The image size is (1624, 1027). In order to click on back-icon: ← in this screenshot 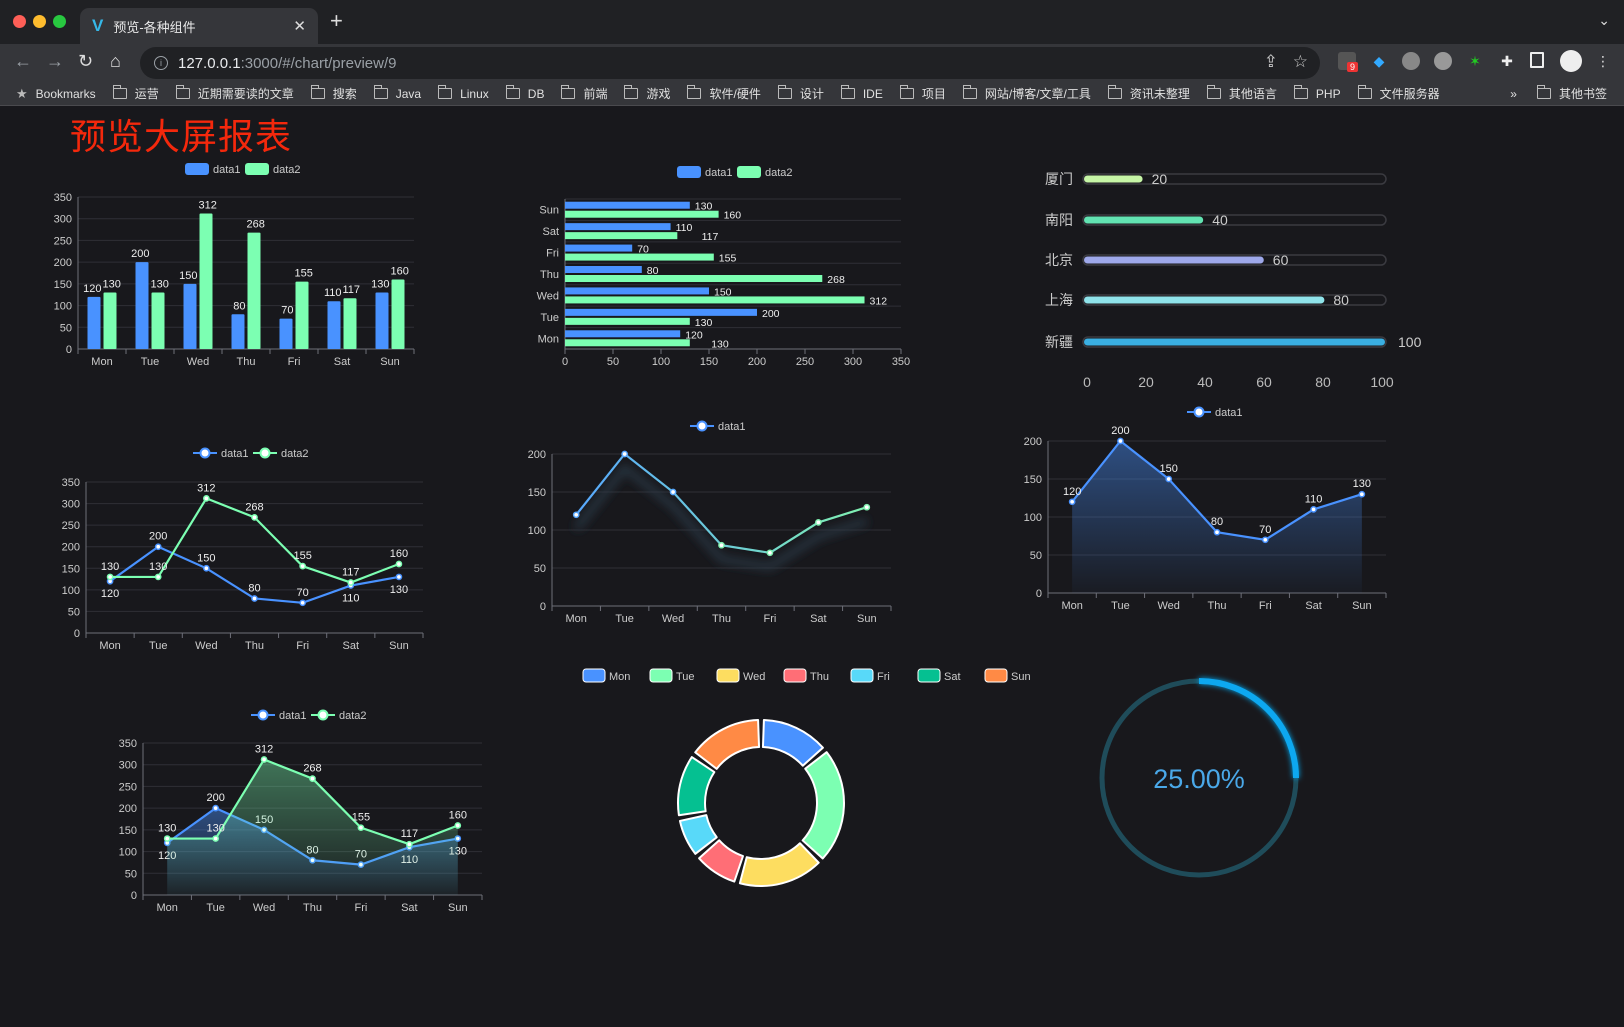, I will do `click(23, 61)`.